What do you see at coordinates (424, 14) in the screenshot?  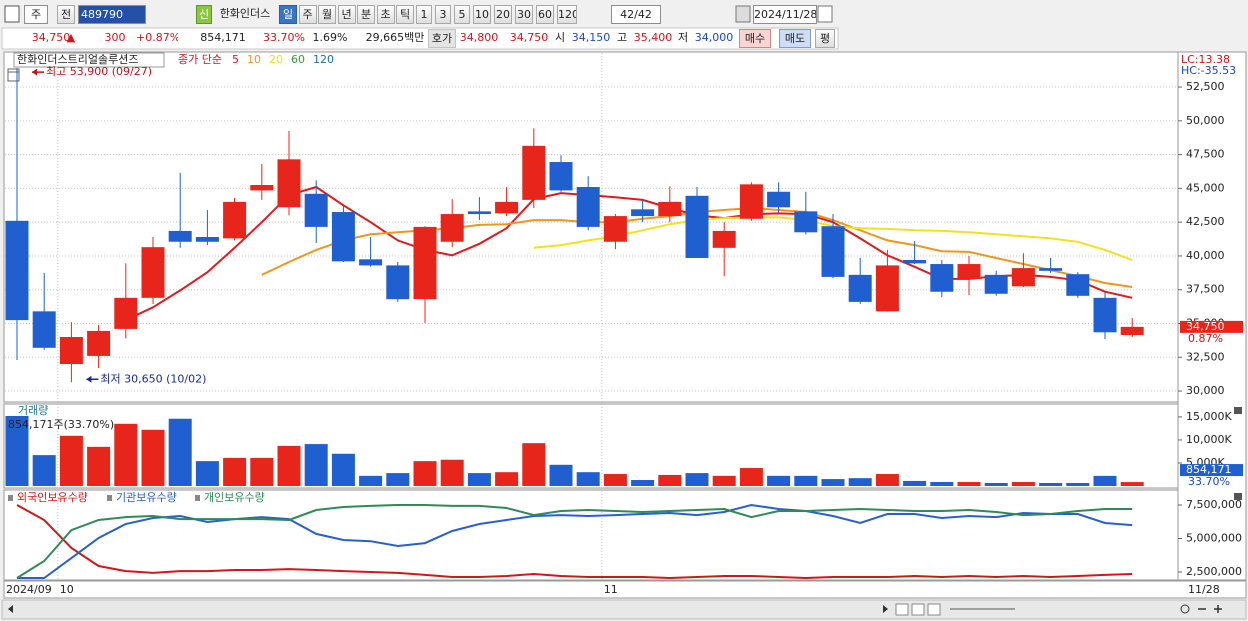 I see `interval-button: 1` at bounding box center [424, 14].